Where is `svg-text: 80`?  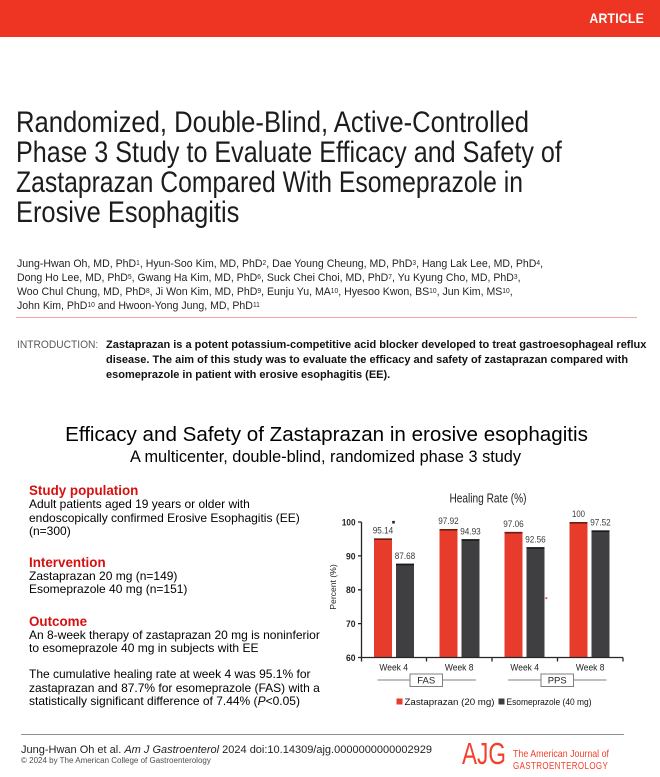
svg-text: 80 is located at coordinates (351, 590).